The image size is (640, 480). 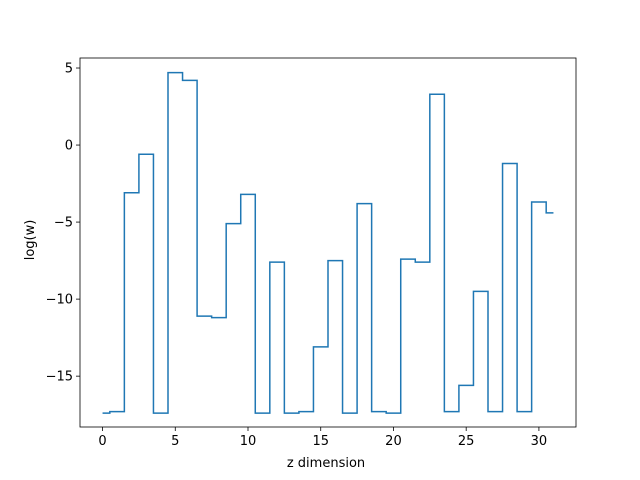 I want to click on y-axis-label: log(w), so click(x=30, y=240).